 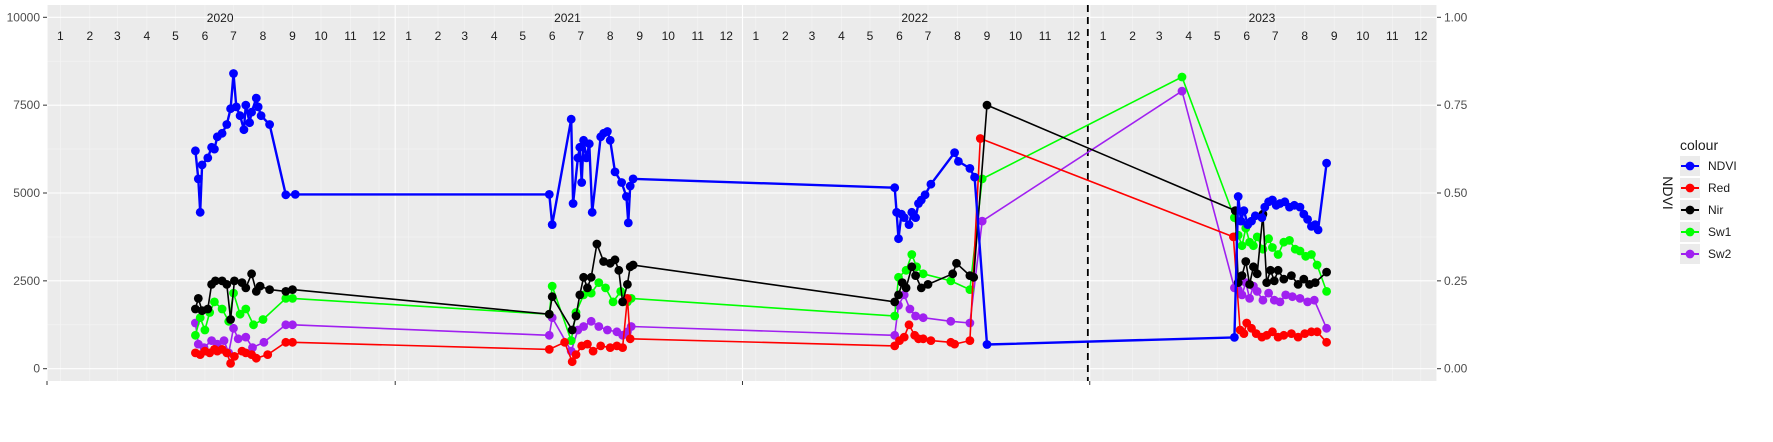 What do you see at coordinates (1720, 232) in the screenshot?
I see `legend-label: Sw1` at bounding box center [1720, 232].